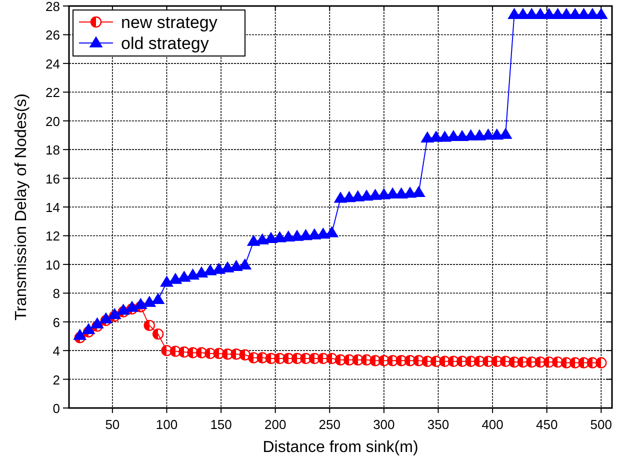 The image size is (632, 462). I want to click on y-tick-label: 0, so click(56, 408).